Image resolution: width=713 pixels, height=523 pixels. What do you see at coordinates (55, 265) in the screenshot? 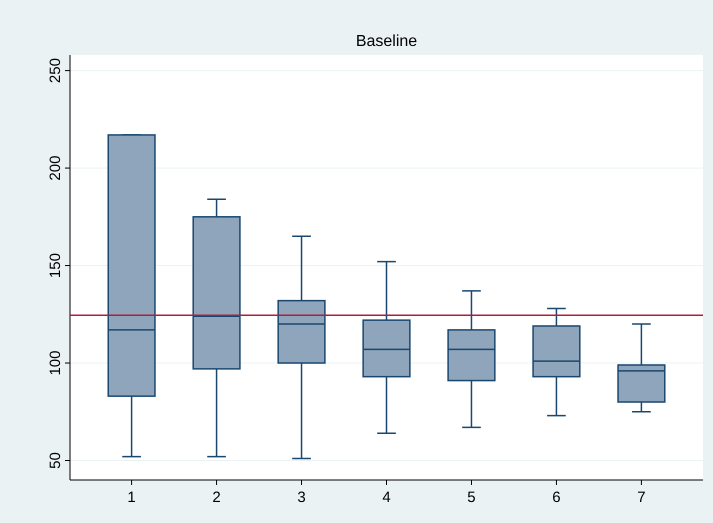
I see `y-tick-label: 150` at bounding box center [55, 265].